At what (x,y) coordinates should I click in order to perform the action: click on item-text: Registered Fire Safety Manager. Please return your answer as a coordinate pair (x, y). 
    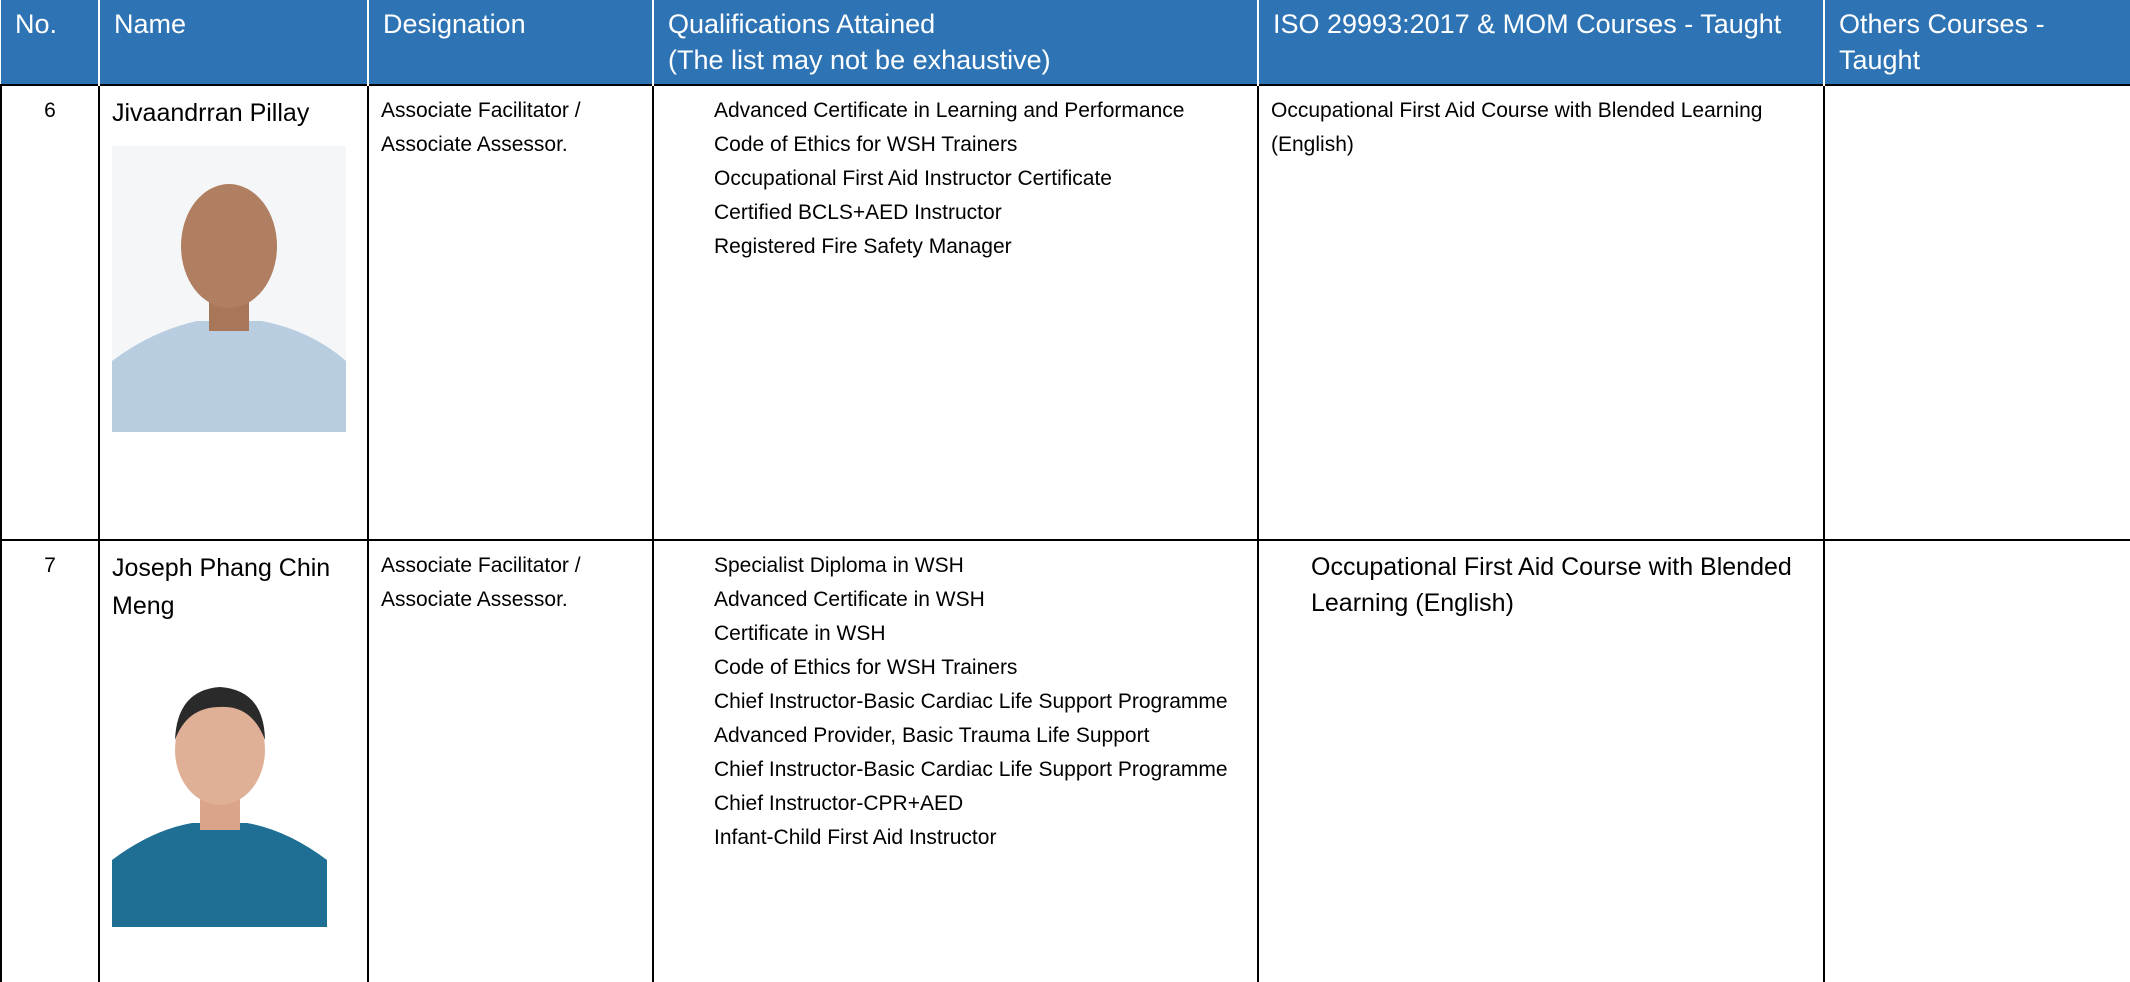
    Looking at the image, I should click on (863, 246).